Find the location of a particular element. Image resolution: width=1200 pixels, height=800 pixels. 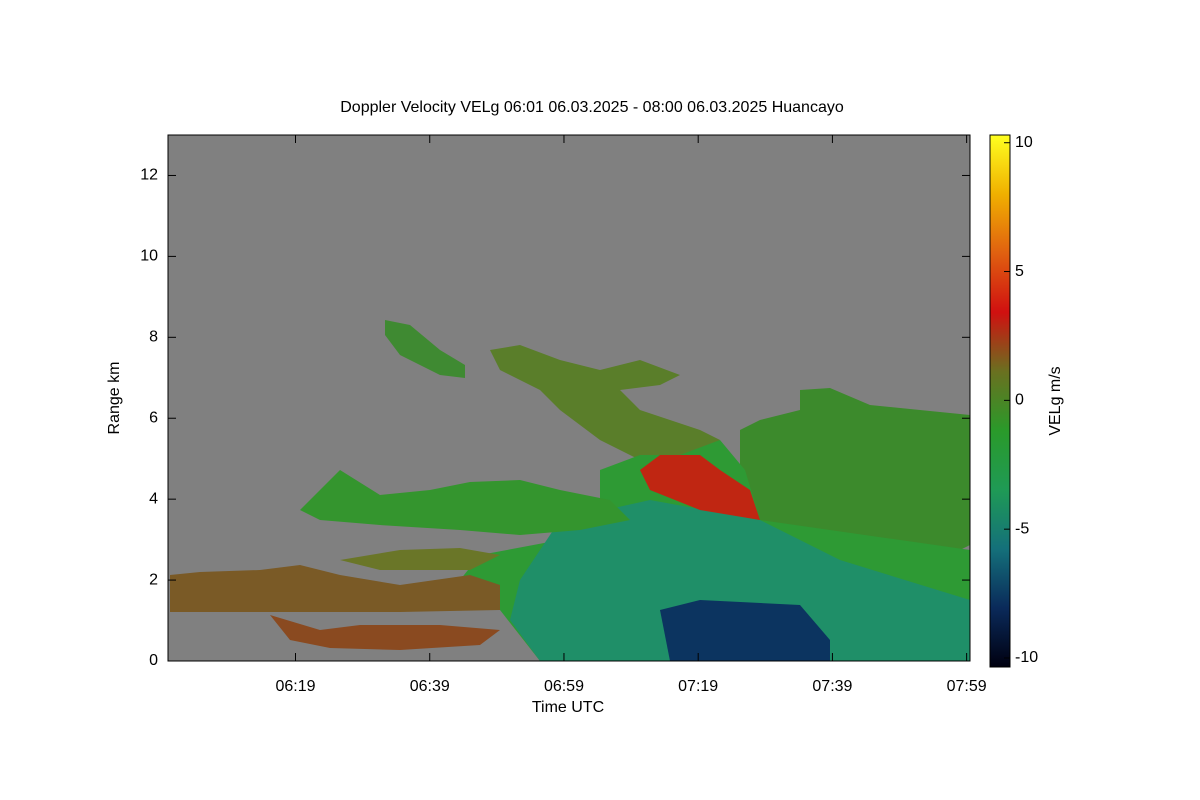

colorbar-tick-label: 0 is located at coordinates (1019, 400).